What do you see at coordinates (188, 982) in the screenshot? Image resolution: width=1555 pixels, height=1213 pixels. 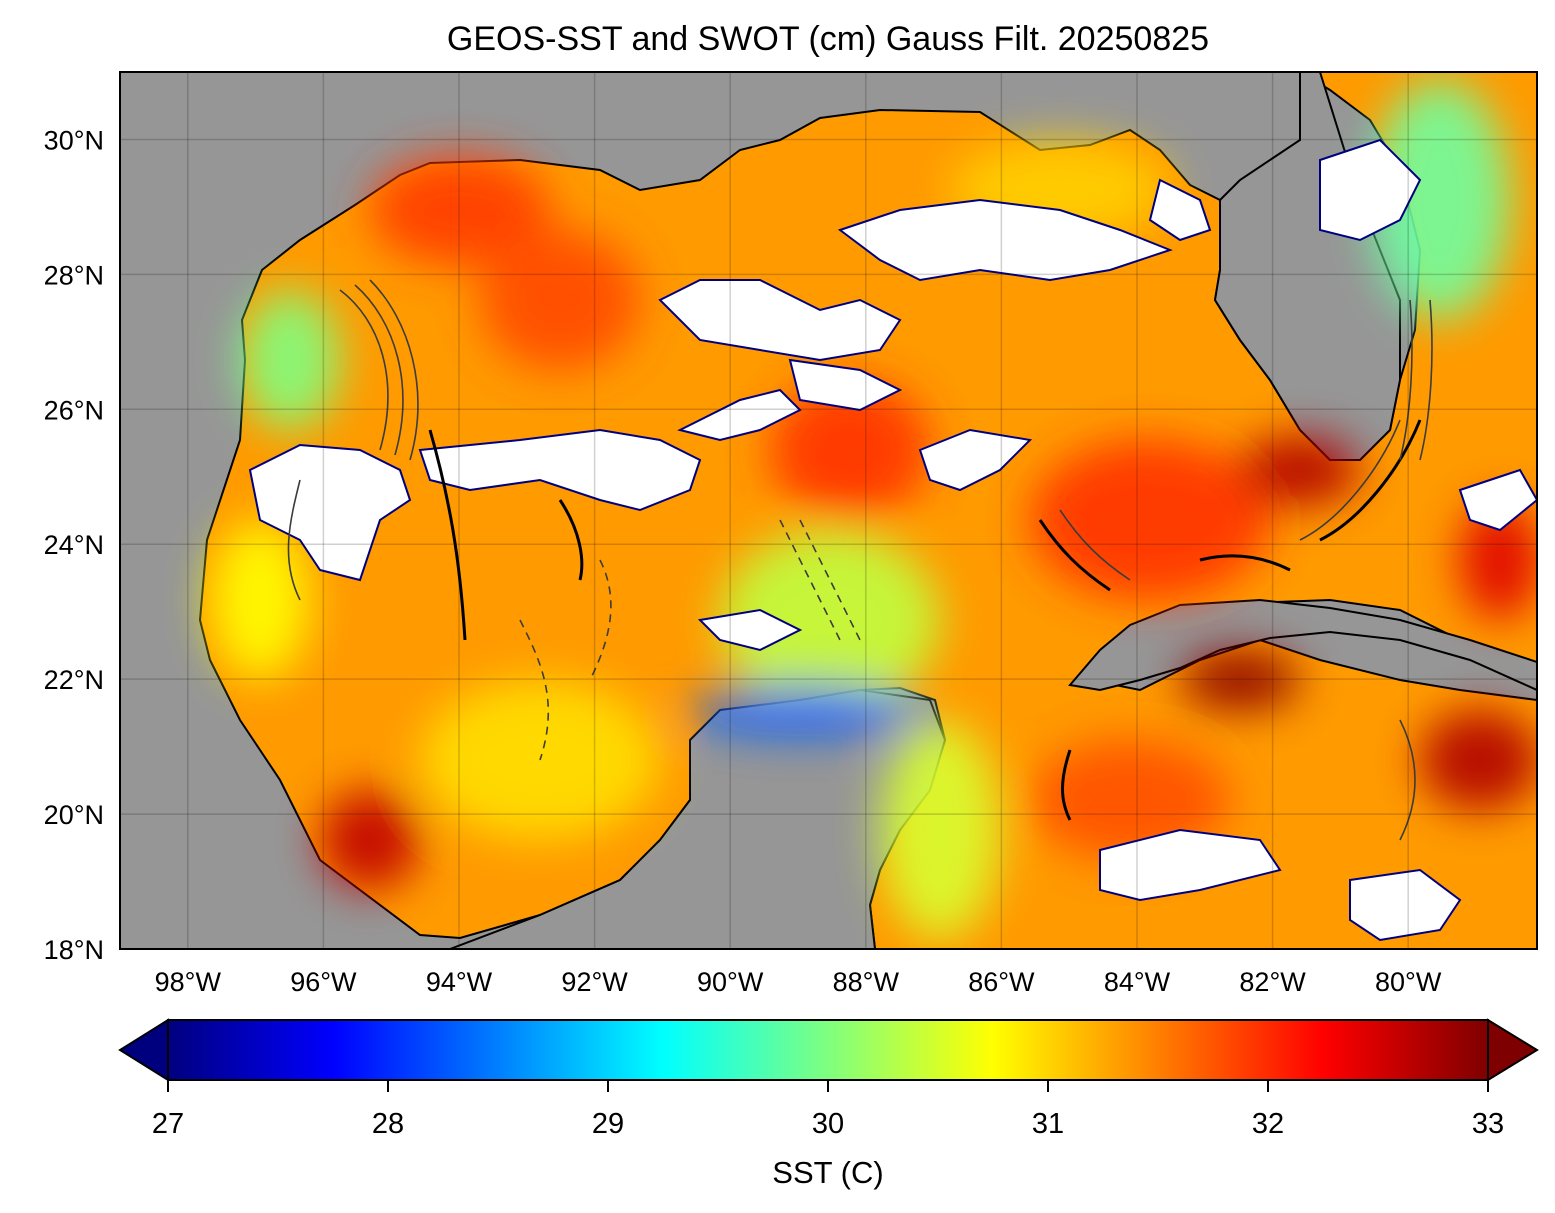 I see `lon-tick-label: 98°W` at bounding box center [188, 982].